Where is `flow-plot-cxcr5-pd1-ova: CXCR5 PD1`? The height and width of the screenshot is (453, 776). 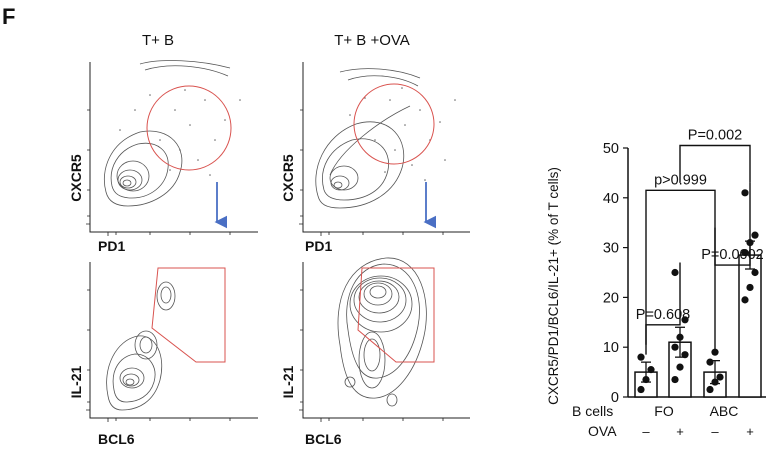 flow-plot-cxcr5-pd1-ova: CXCR5 PD1 is located at coordinates (375, 158).